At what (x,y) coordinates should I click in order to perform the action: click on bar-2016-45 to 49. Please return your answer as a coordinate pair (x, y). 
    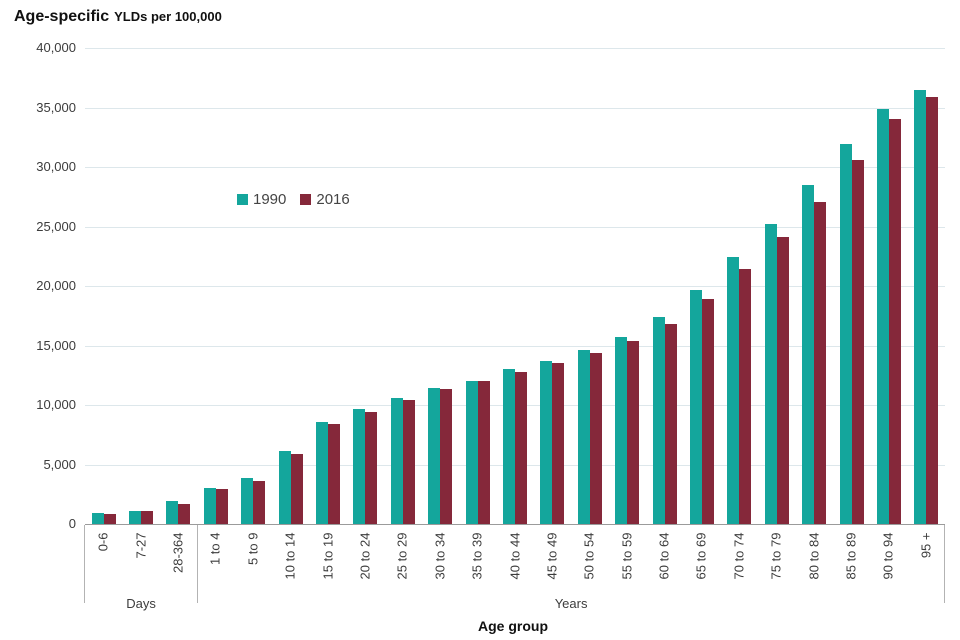
    Looking at the image, I should click on (558, 443).